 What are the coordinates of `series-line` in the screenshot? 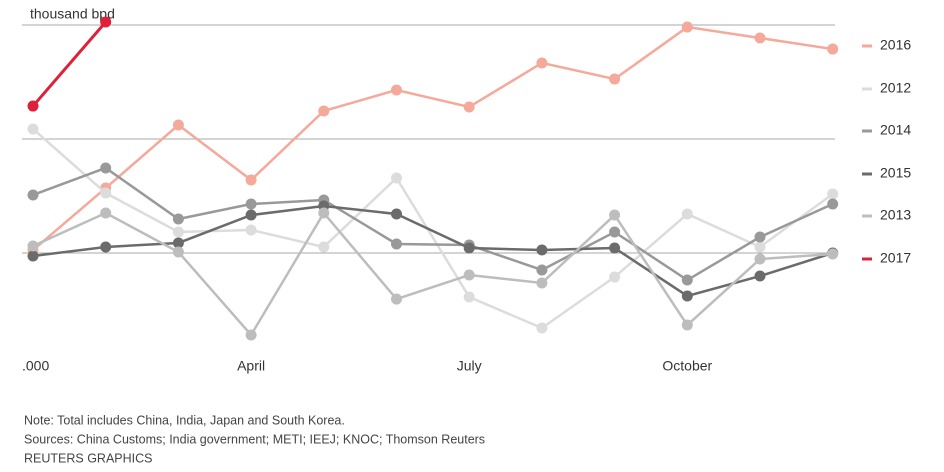 It's located at (69, 64).